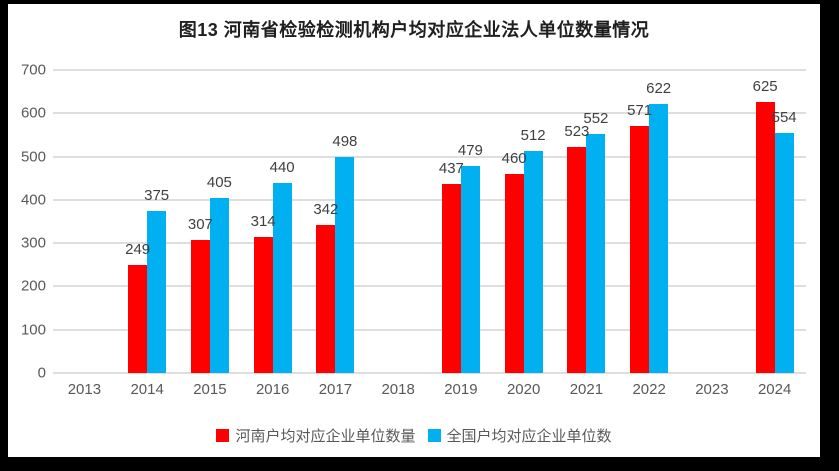  I want to click on data-label-series0-2022: 571, so click(640, 110).